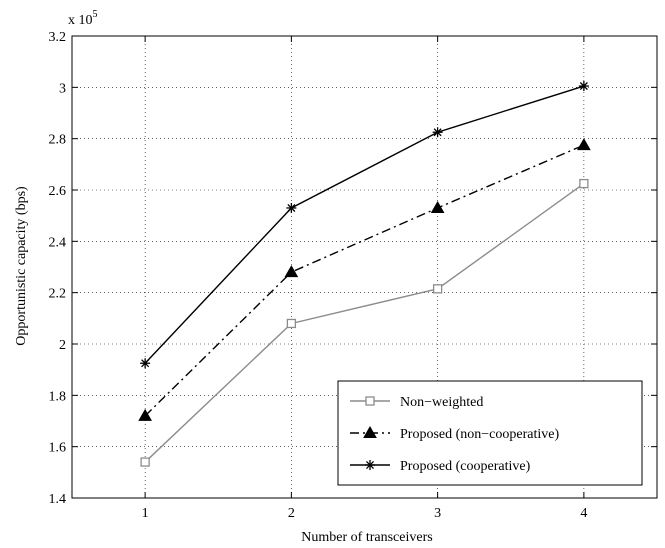  Describe the element at coordinates (21, 266) in the screenshot. I see `y-axis-label: Opportunistic capacity (bps)` at that location.